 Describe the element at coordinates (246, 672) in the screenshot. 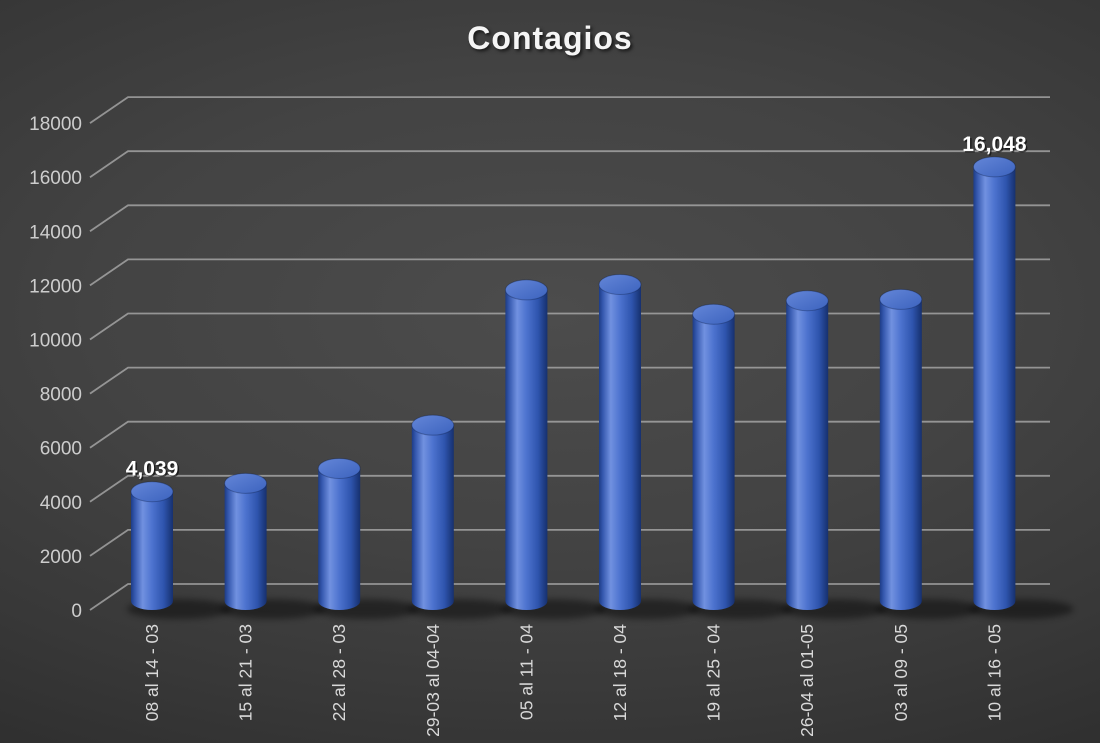

I see `x-axis-category-label: 15 al 21 - 03` at that location.